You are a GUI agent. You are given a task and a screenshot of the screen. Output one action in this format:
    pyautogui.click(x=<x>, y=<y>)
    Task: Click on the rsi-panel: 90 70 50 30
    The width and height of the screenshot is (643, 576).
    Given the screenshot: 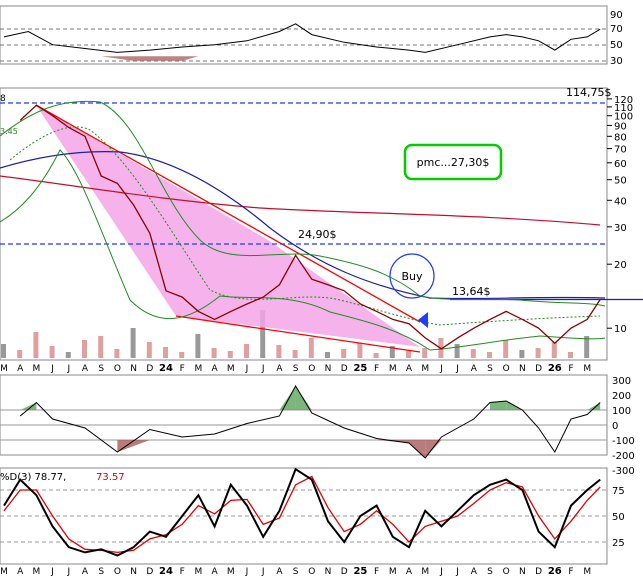 What is the action you would take?
    pyautogui.click(x=311, y=38)
    